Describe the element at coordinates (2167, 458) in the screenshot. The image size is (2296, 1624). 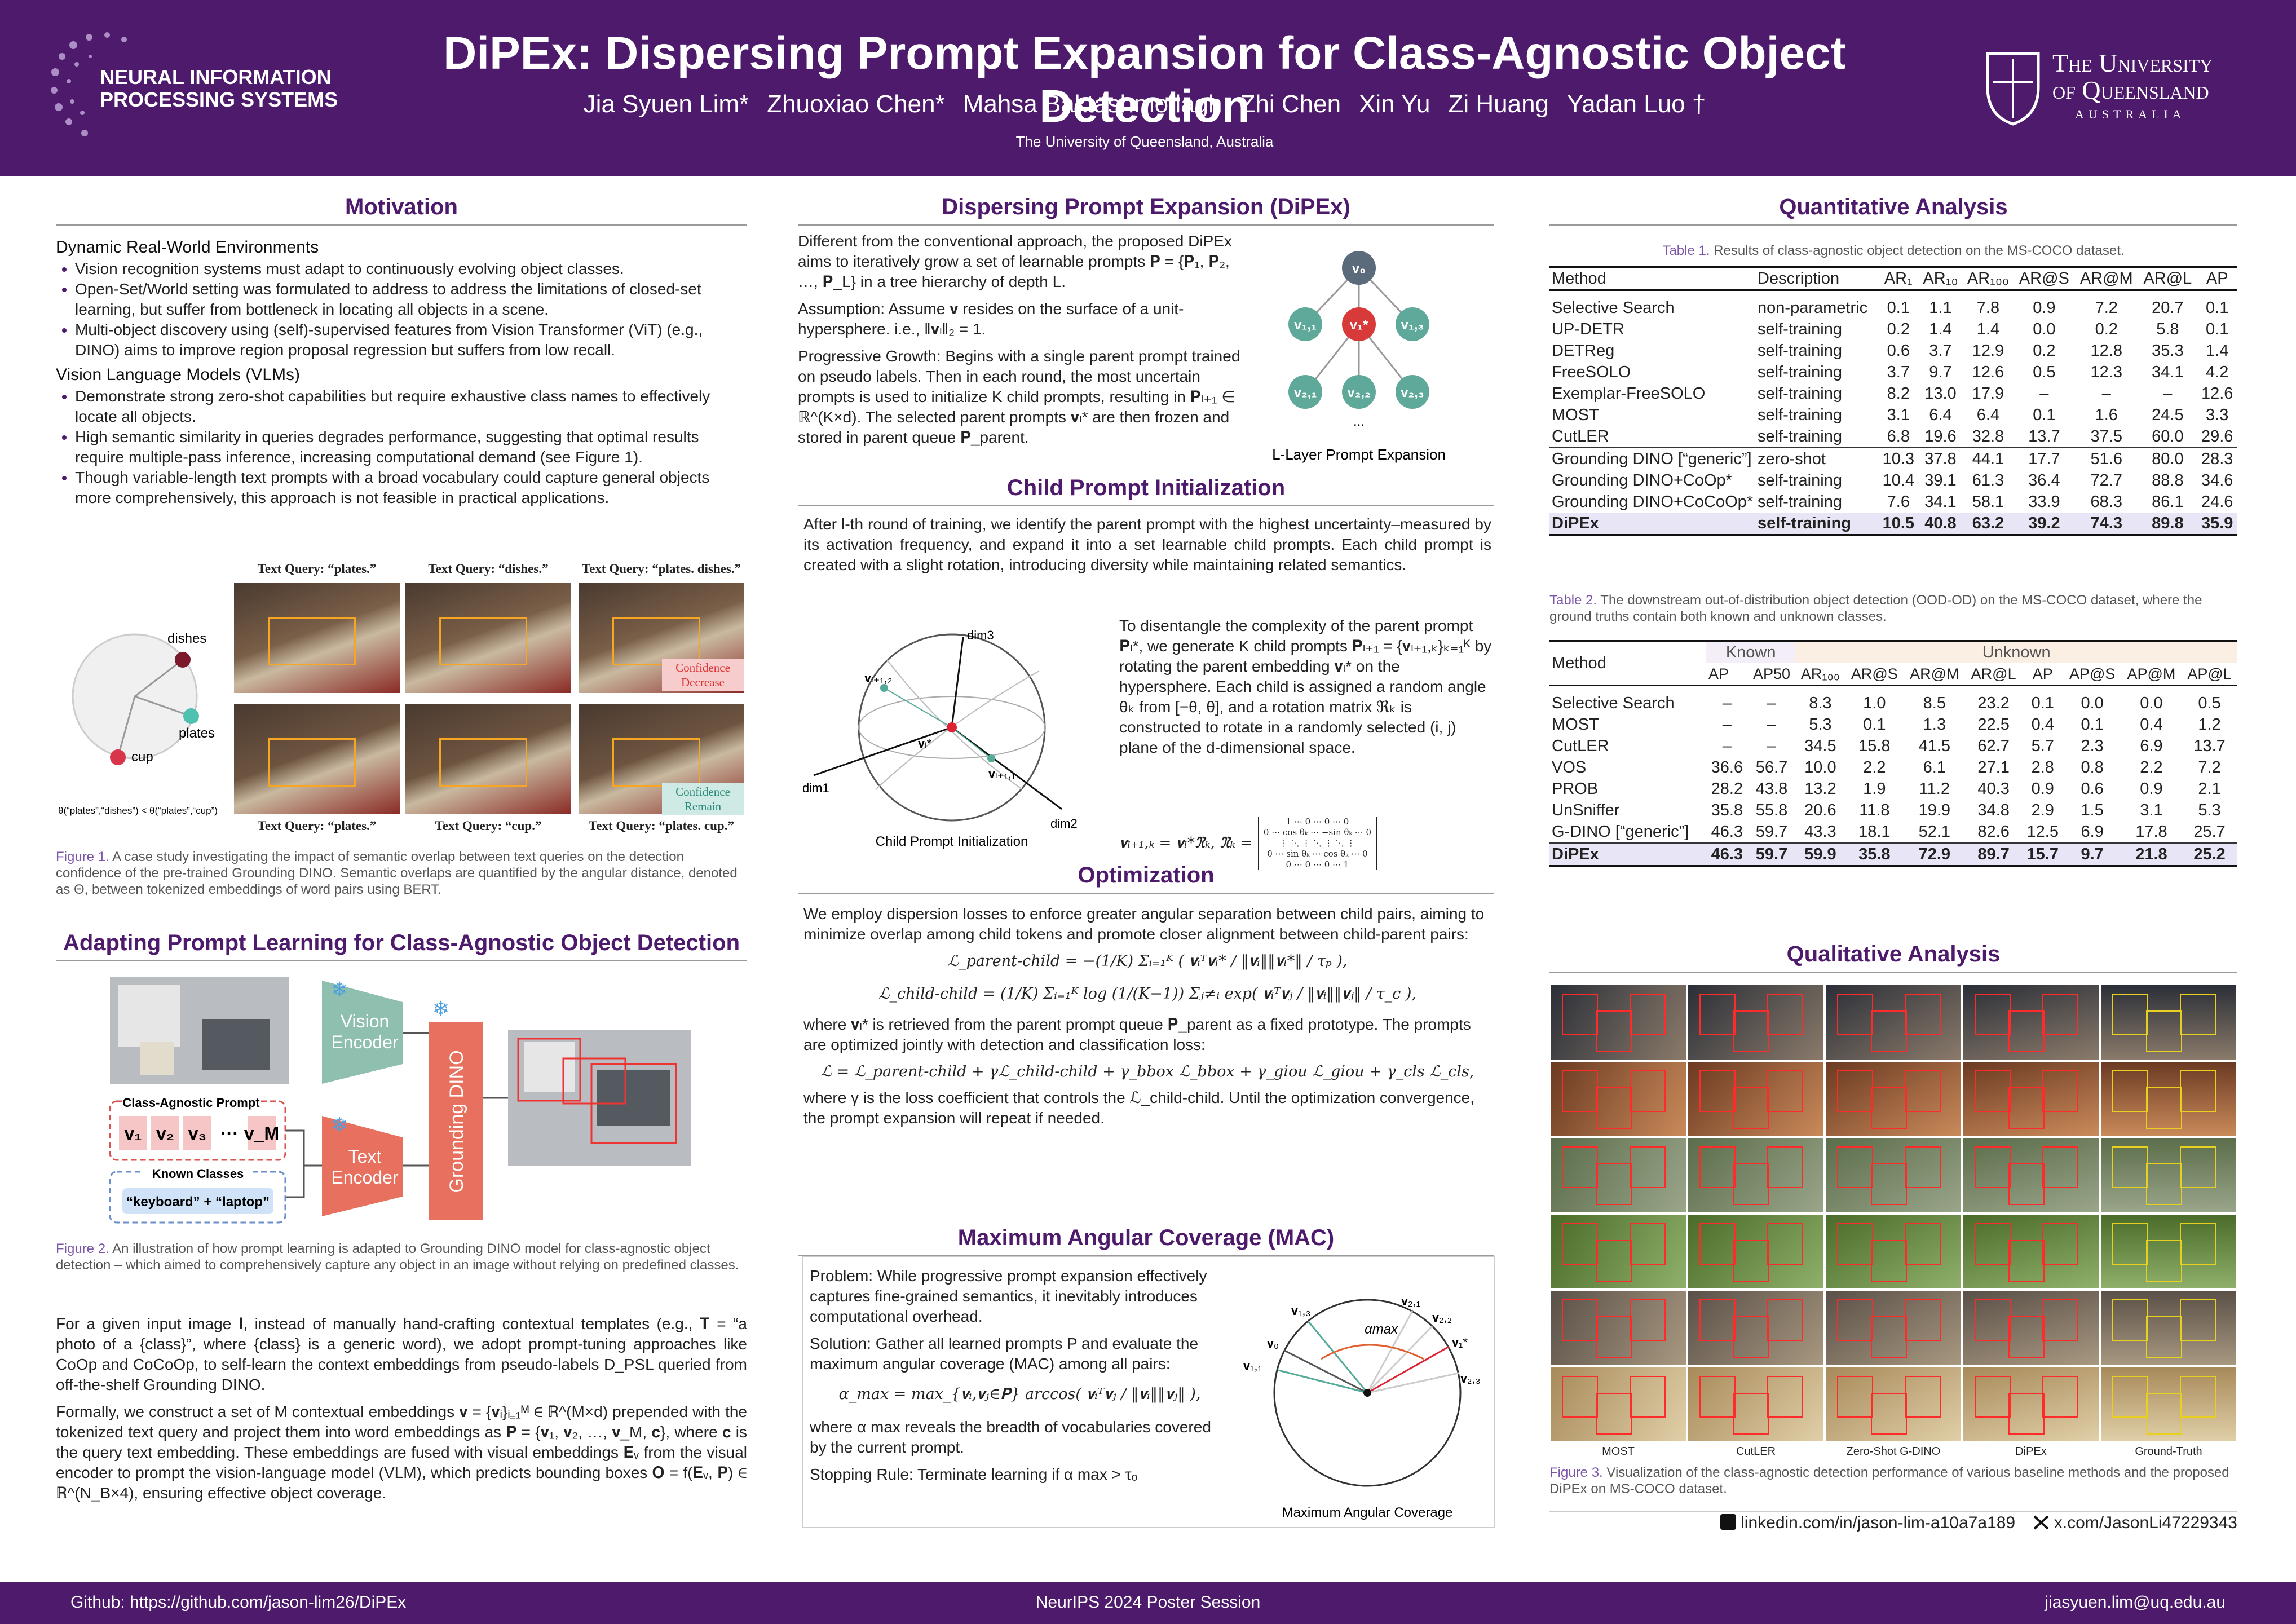
I see `cell: 80.0` at that location.